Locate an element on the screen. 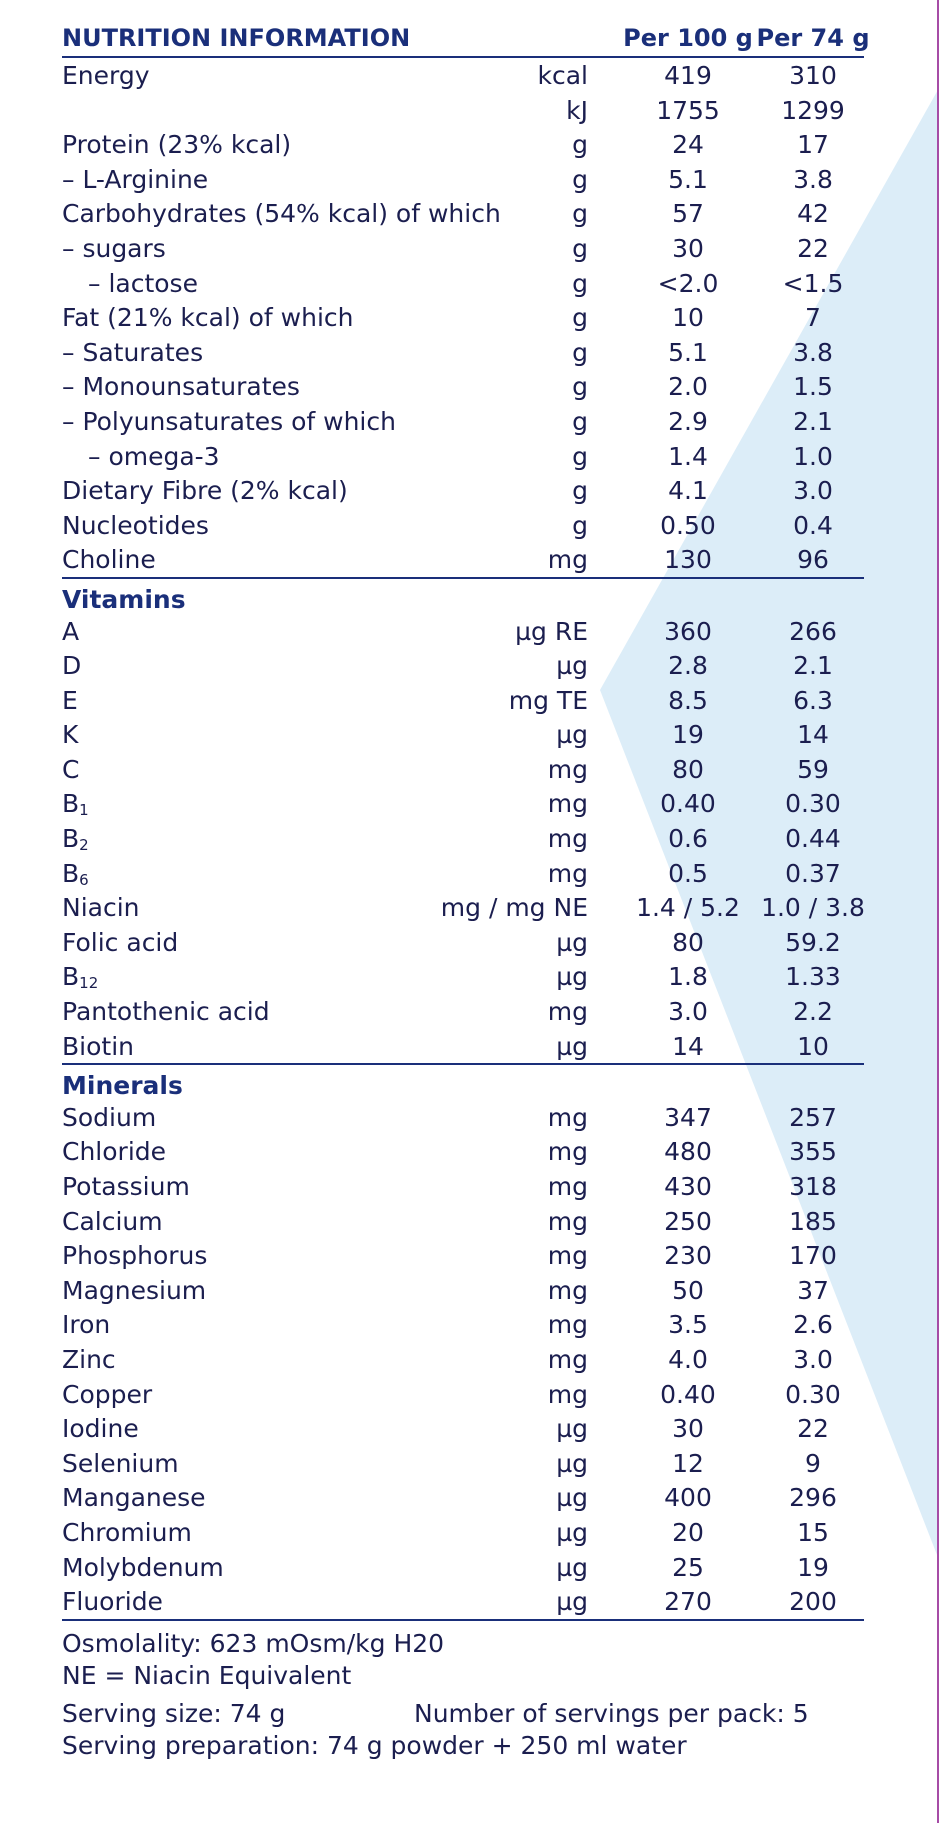 This screenshot has height=1823, width=939. value-per-100g: 480 is located at coordinates (688, 1152).